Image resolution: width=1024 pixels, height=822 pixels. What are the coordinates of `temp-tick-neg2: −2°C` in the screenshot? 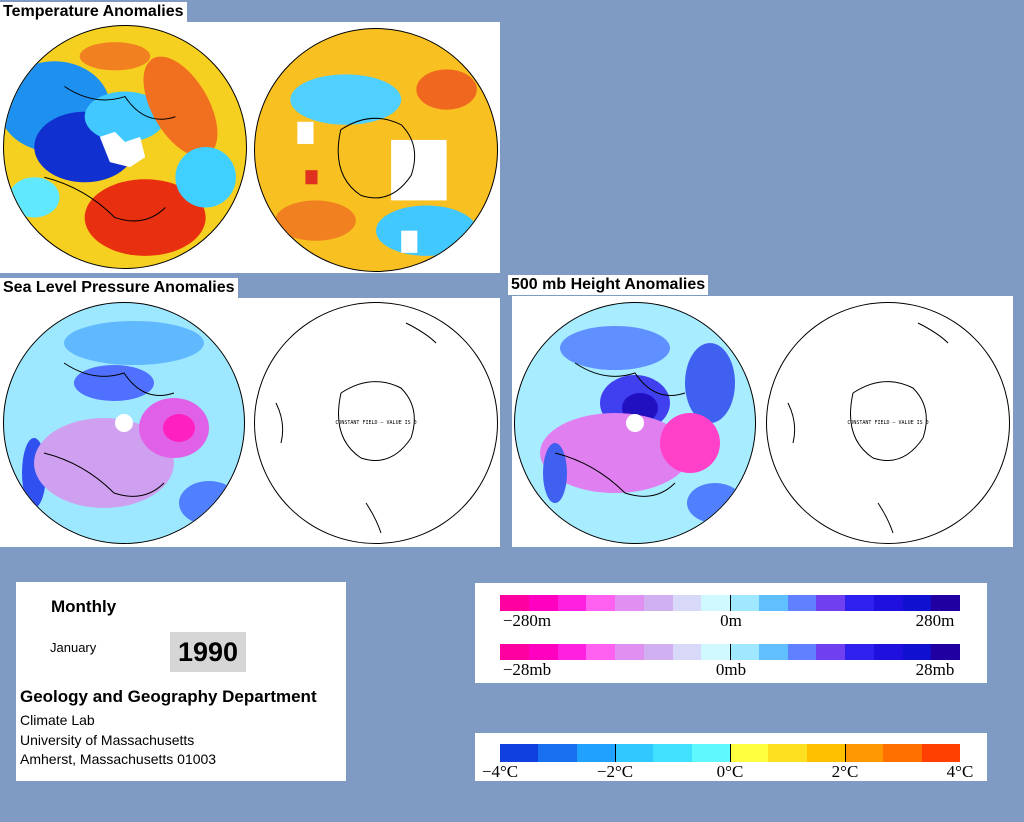 It's located at (615, 771).